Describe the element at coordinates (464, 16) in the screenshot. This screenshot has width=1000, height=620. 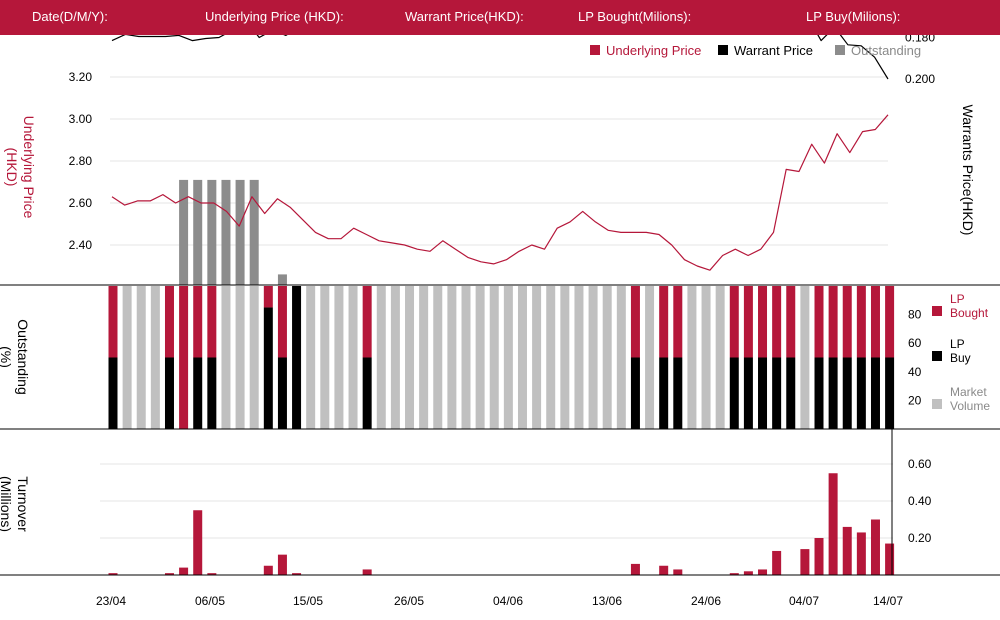
I see `warrant-price-label: Warrant Price(HKD):` at that location.